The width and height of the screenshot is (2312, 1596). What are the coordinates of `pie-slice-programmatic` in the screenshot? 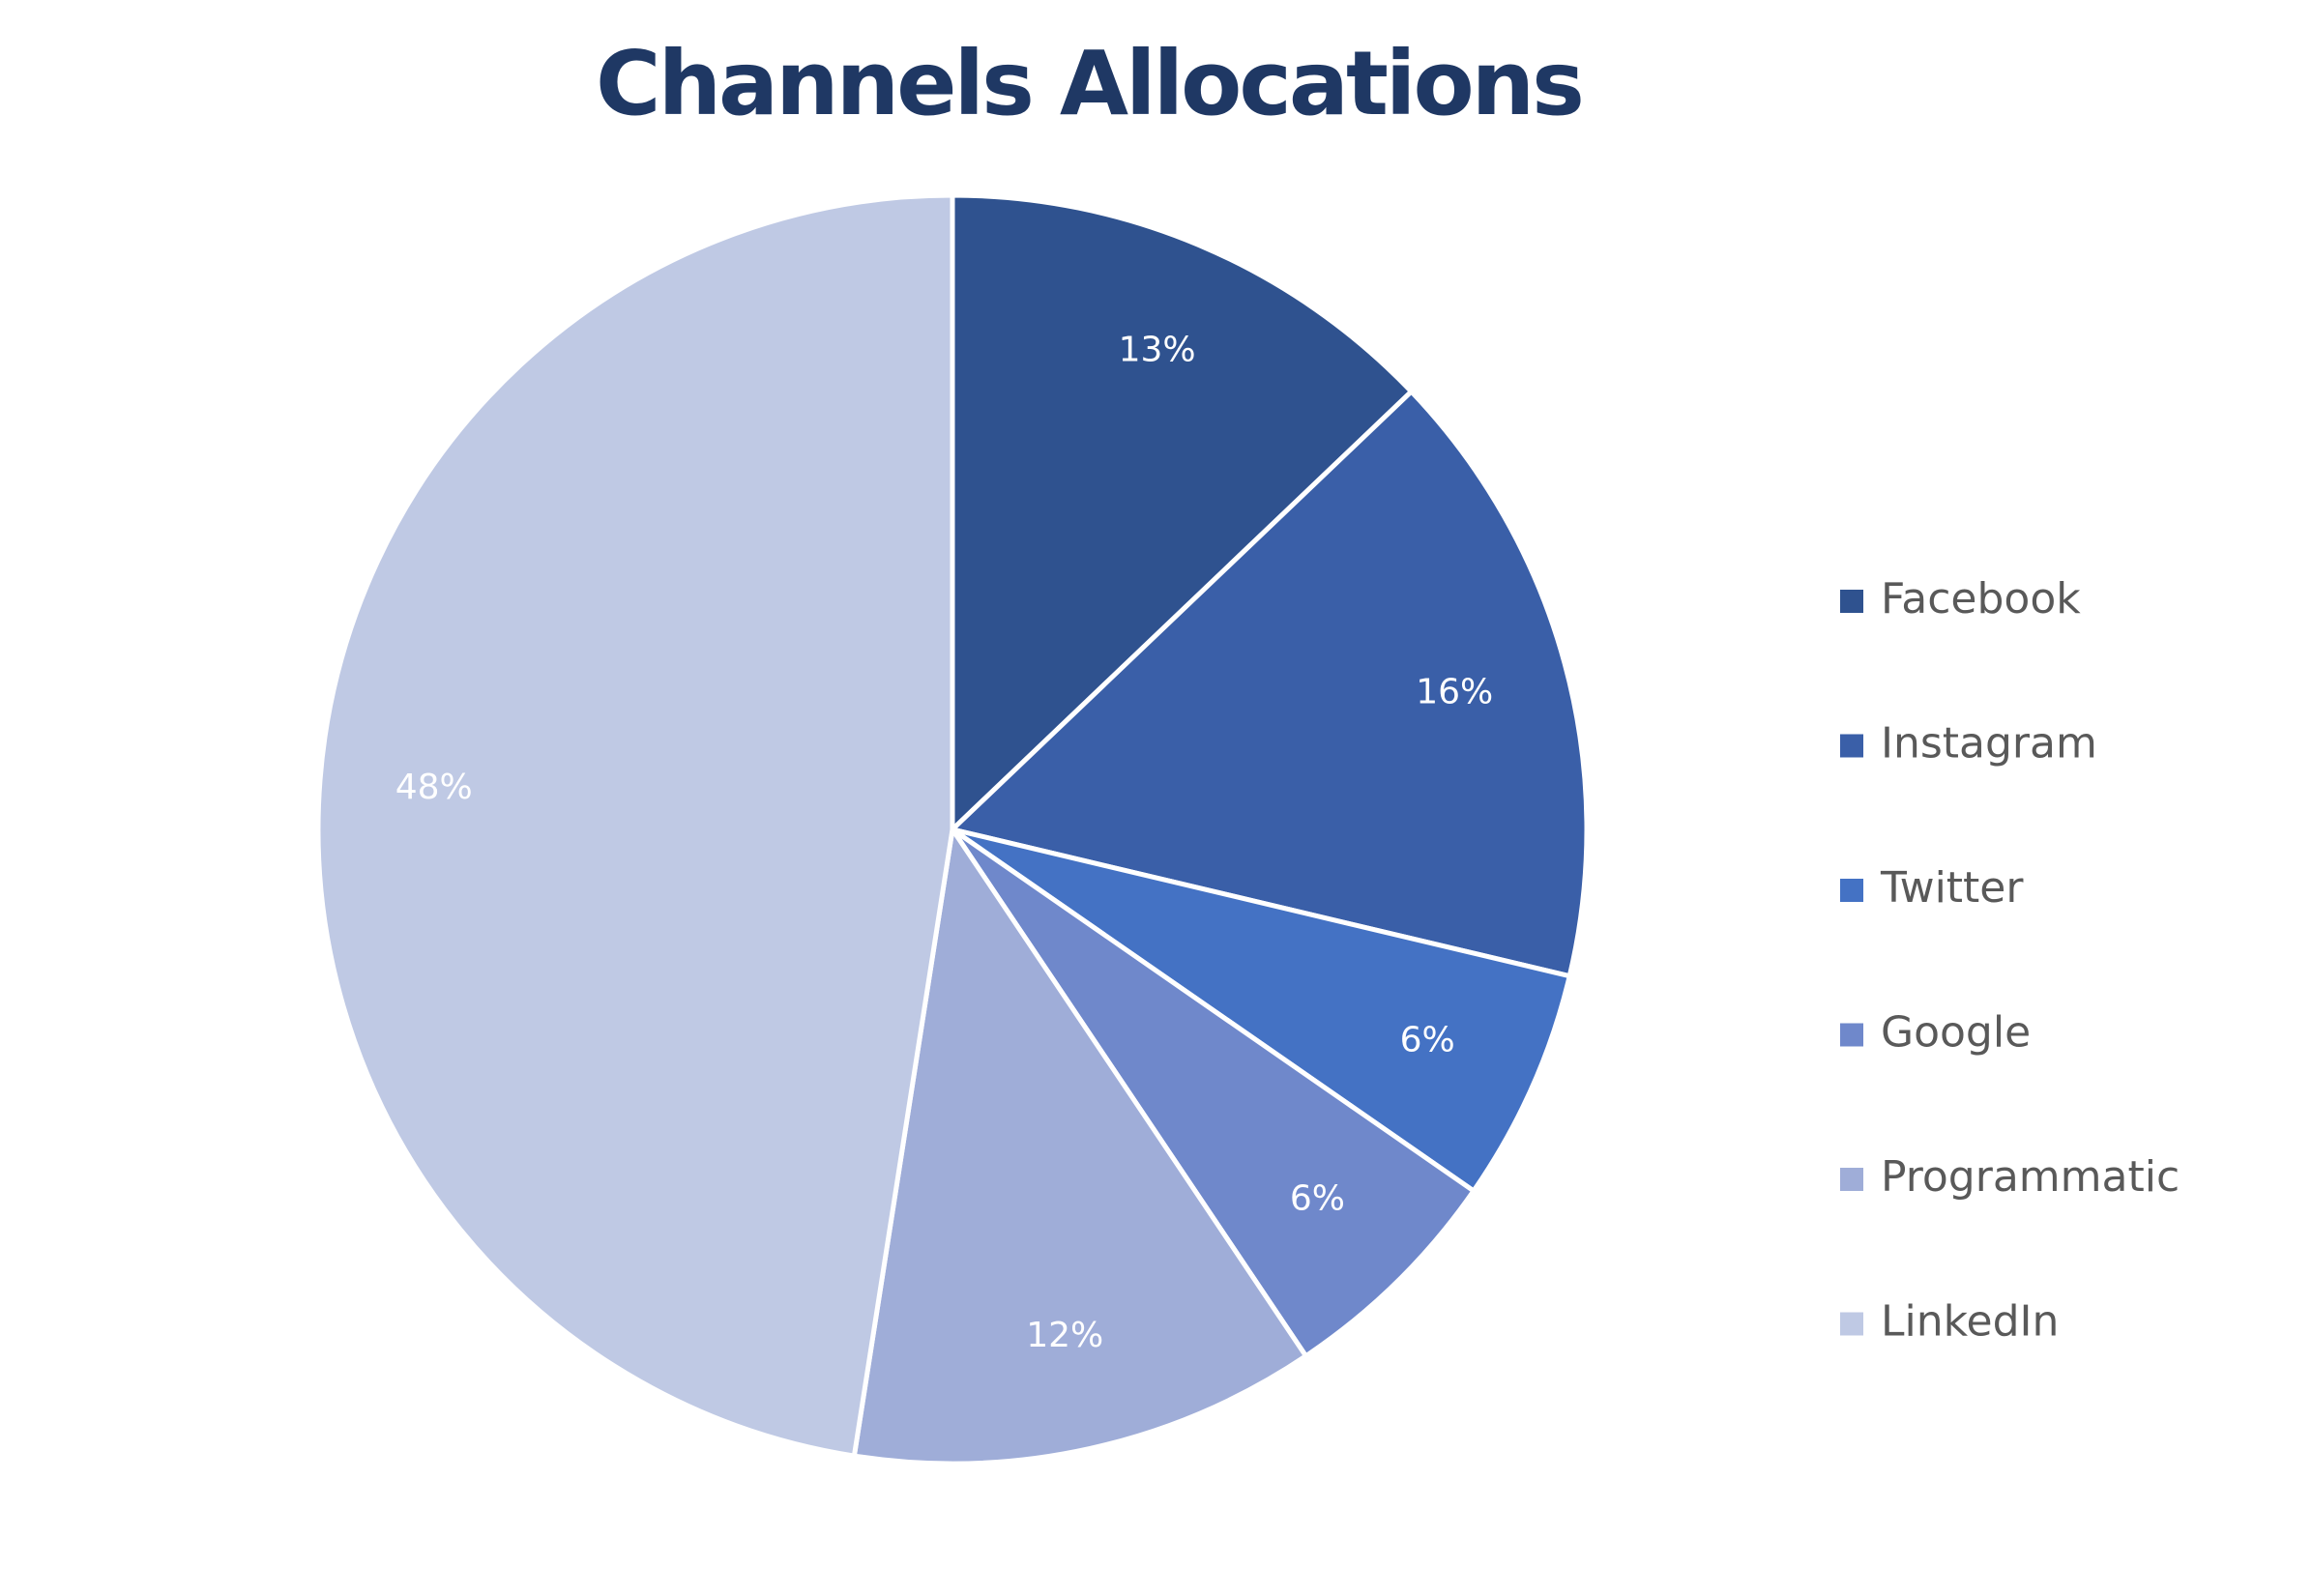 It's located at (1080, 1146).